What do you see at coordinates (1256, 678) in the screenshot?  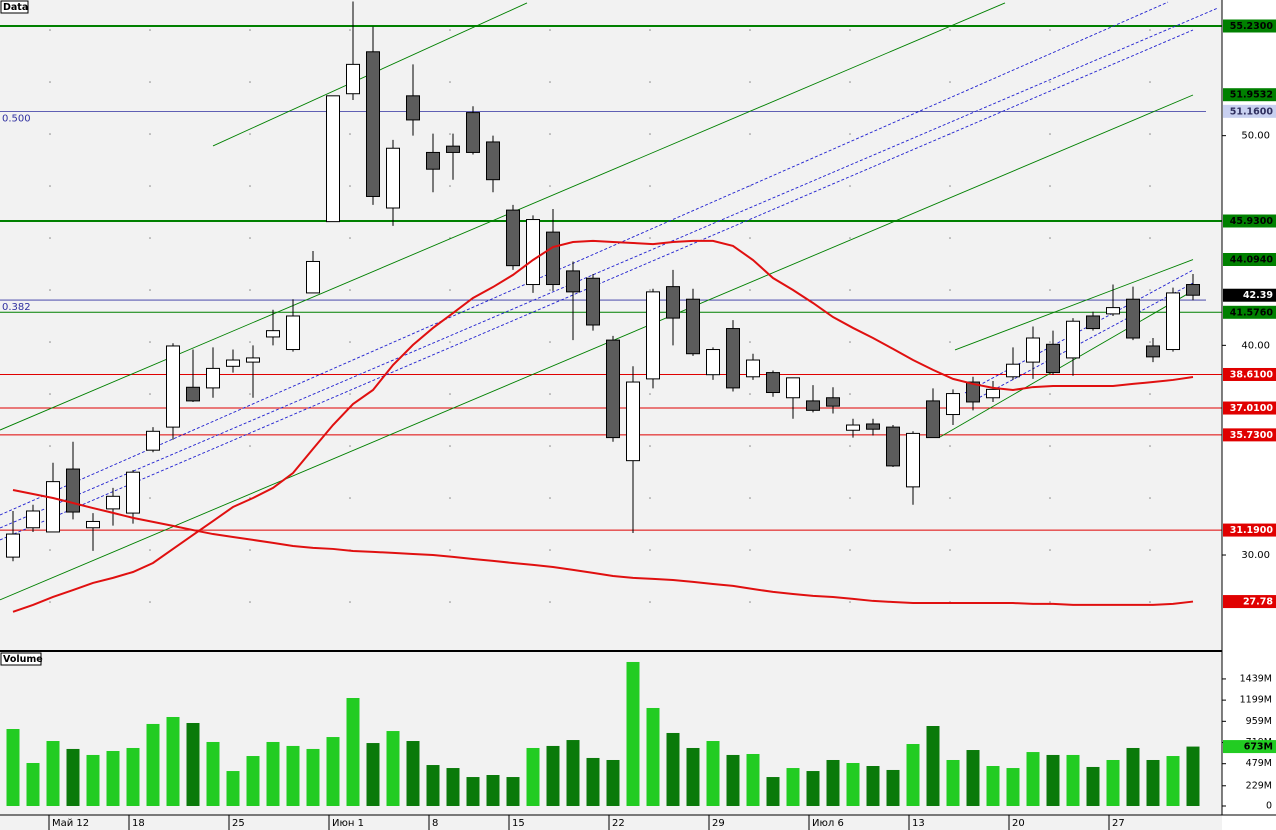 I see `y-tick-label: 1439M` at bounding box center [1256, 678].